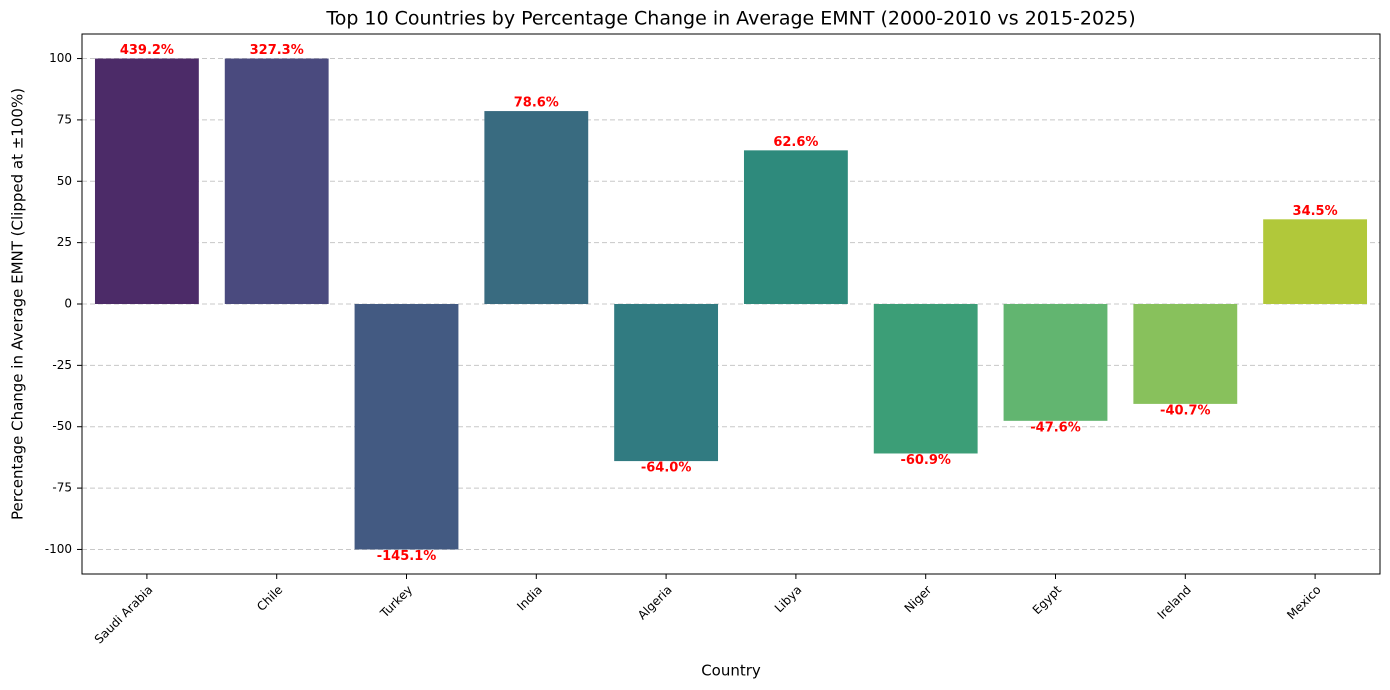 This screenshot has height=690, width=1390. What do you see at coordinates (1047, 599) in the screenshot?
I see `x-tick-label: Egypt` at bounding box center [1047, 599].